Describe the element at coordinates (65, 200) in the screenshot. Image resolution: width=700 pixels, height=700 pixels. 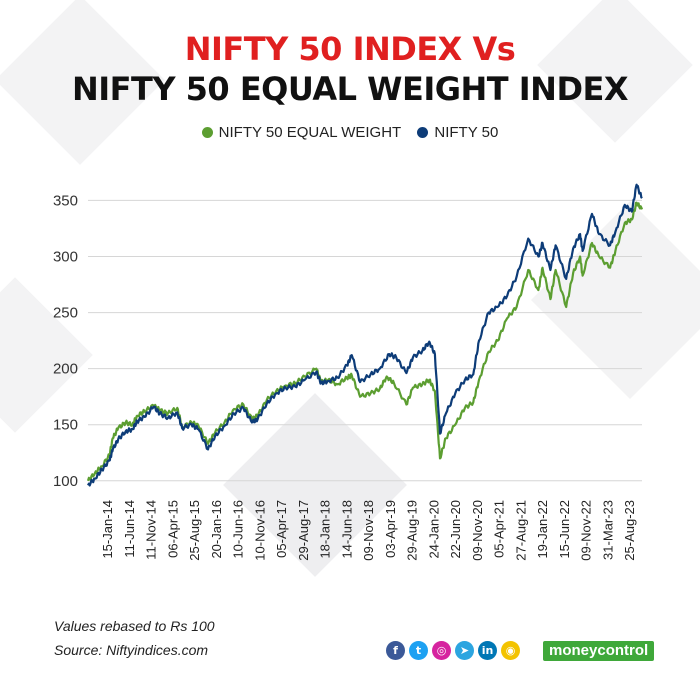
I see `y-tick-label: 350` at that location.